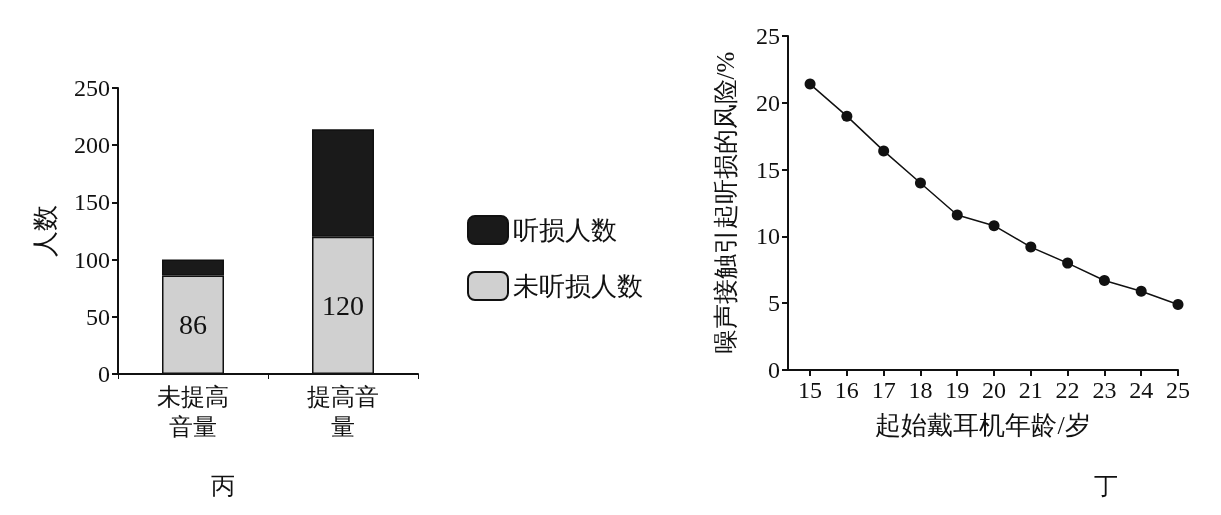  What do you see at coordinates (223, 486) in the screenshot?
I see `text: 丙` at bounding box center [223, 486].